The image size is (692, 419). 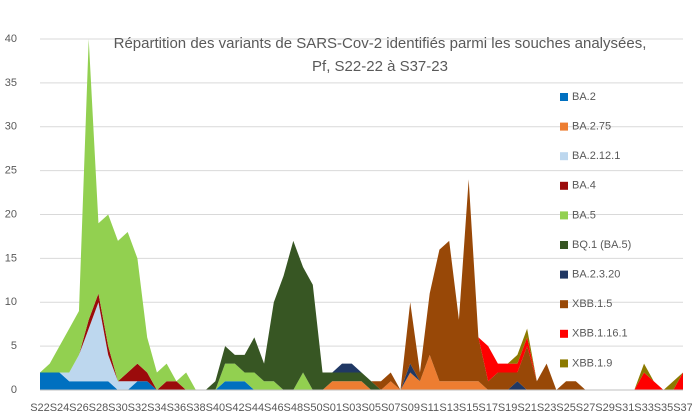 I want to click on x-tick-label: S40, so click(x=216, y=408).